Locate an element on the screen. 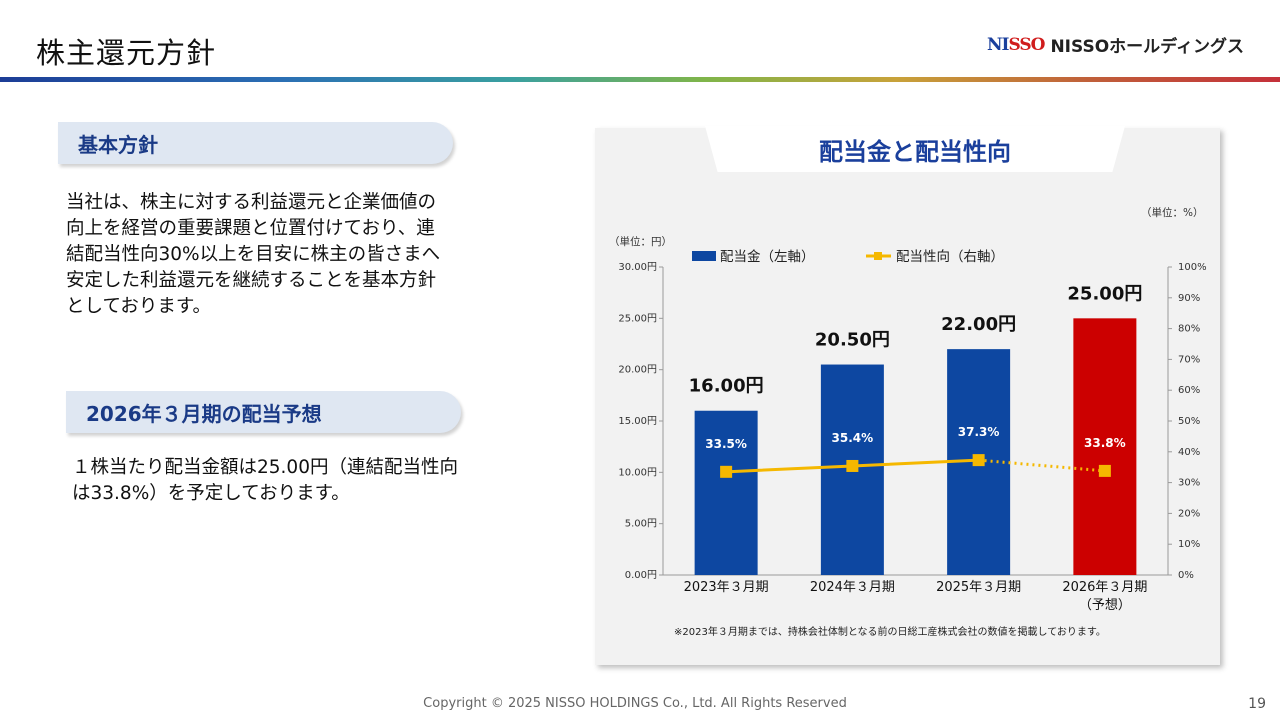 The height and width of the screenshot is (720, 1280). left-tick-label: 10.00円 is located at coordinates (637, 472).